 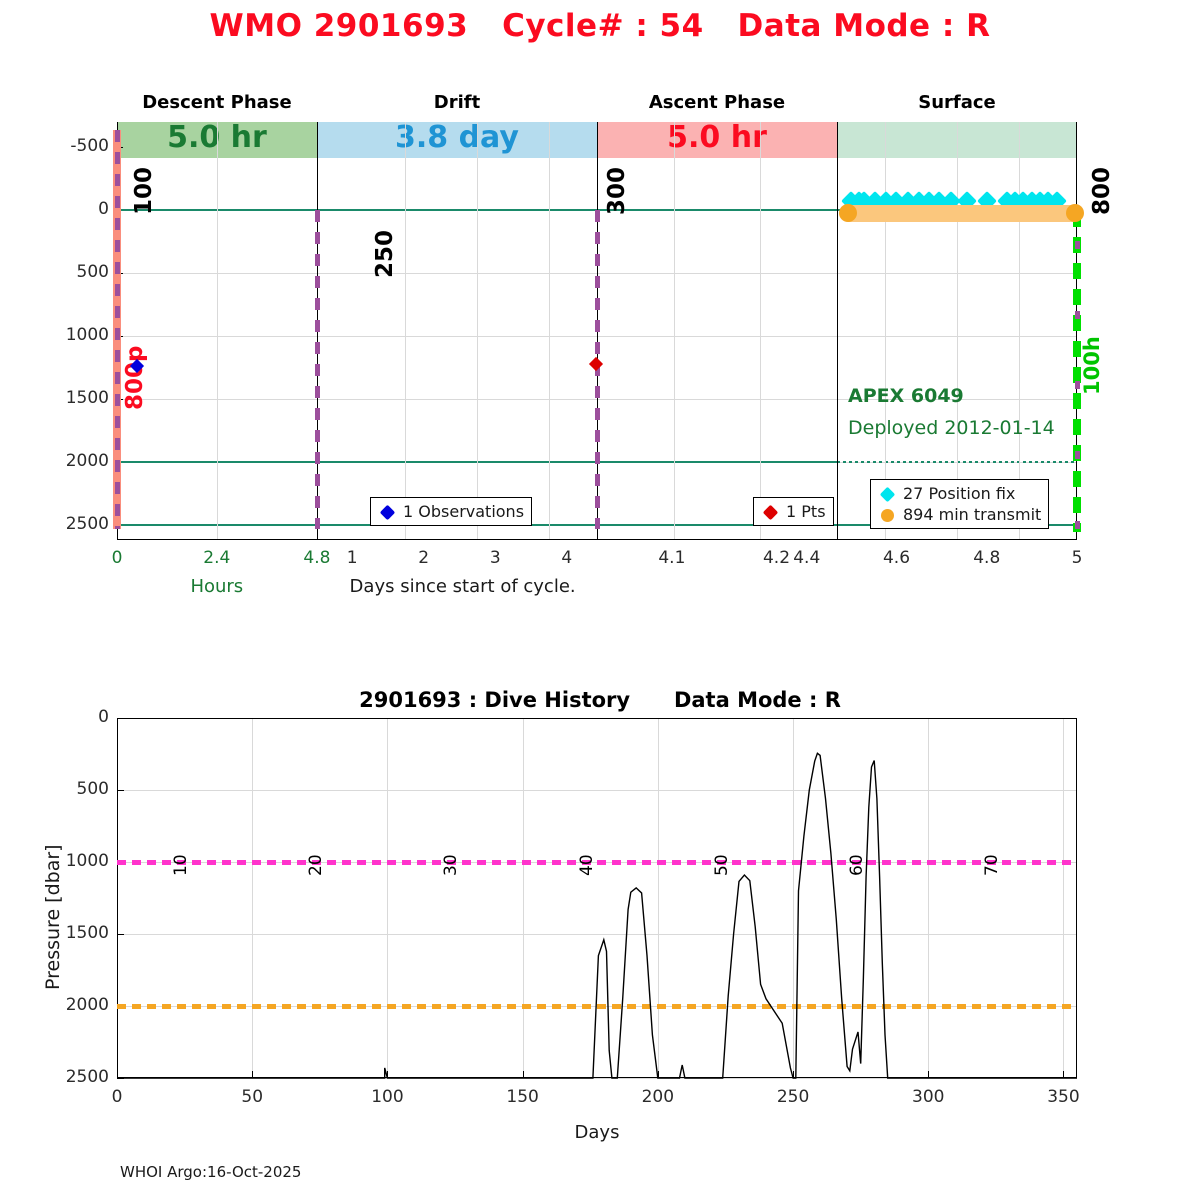 What do you see at coordinates (462, 586) in the screenshot?
I see `cycle-xaxis-title-days: Days since start of cycle.` at bounding box center [462, 586].